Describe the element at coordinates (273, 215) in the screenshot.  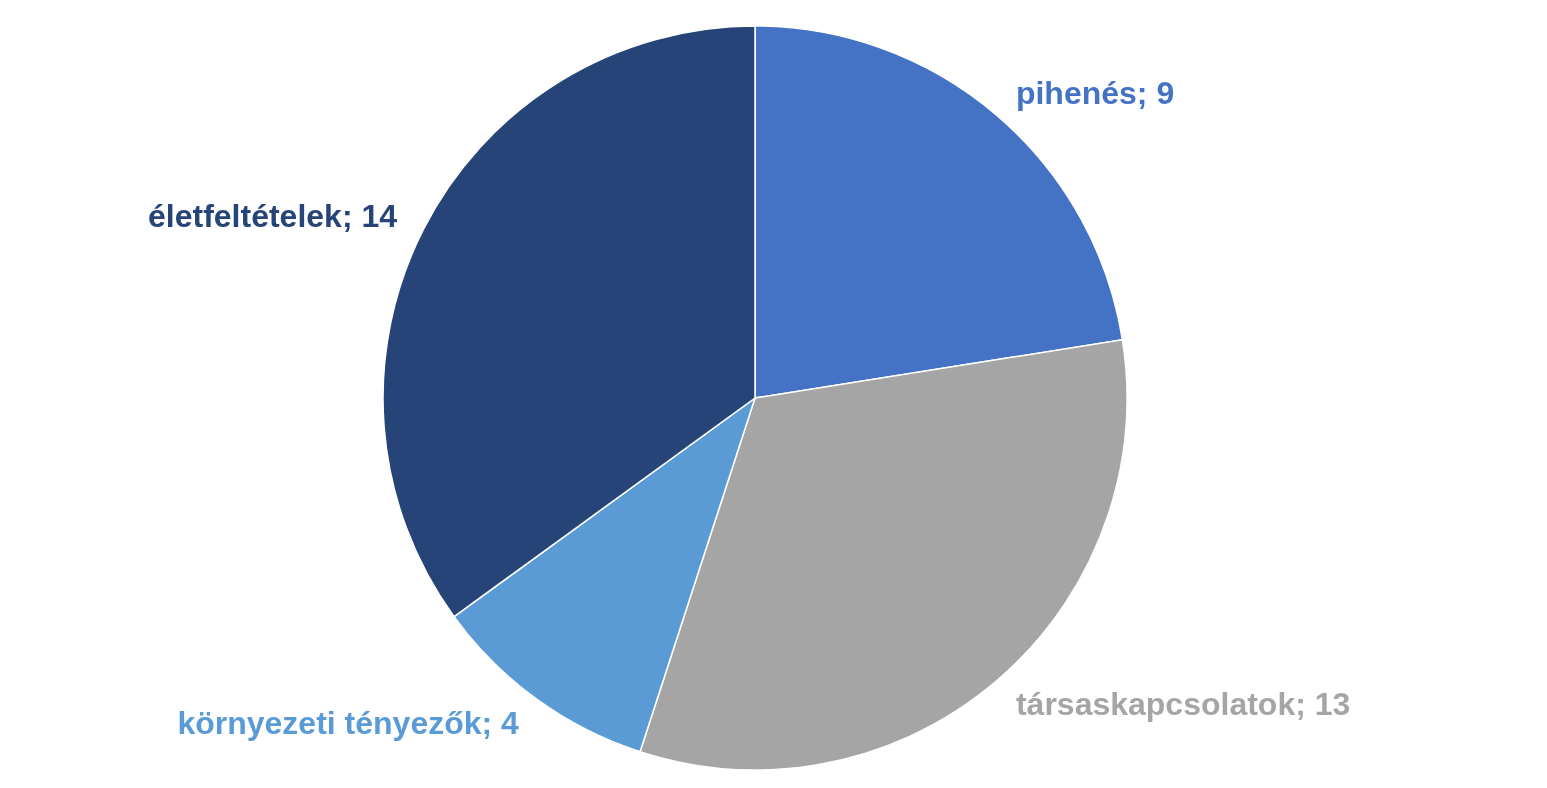
I see `slice-label: életfeltételek; 14` at that location.